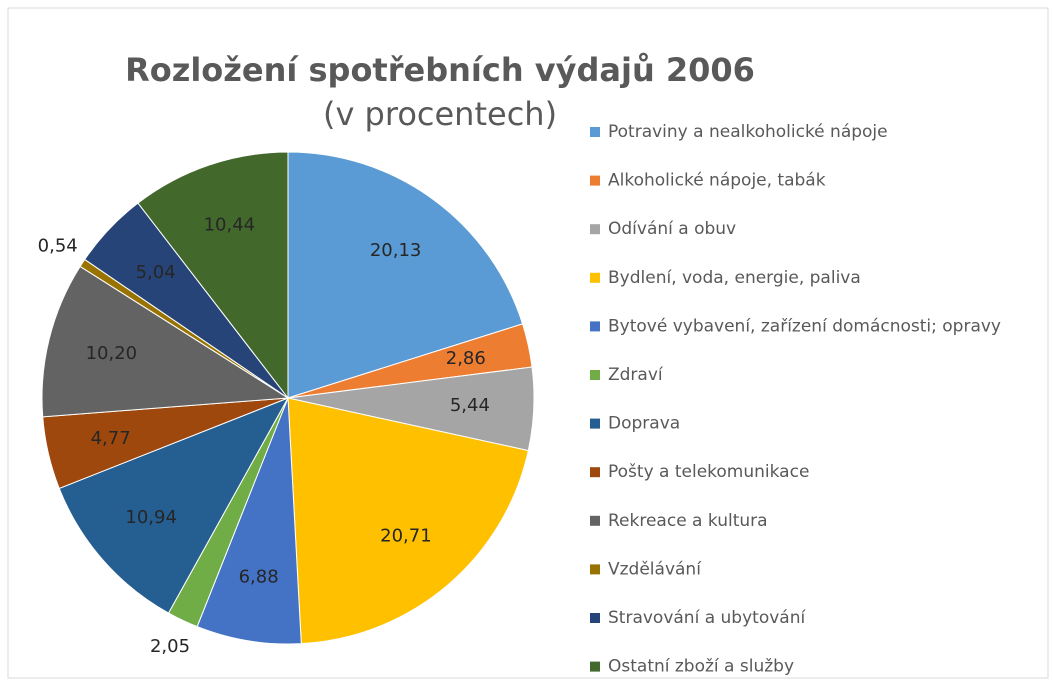 The width and height of the screenshot is (1053, 682). What do you see at coordinates (644, 424) in the screenshot?
I see `legend-label: Doprava` at bounding box center [644, 424].